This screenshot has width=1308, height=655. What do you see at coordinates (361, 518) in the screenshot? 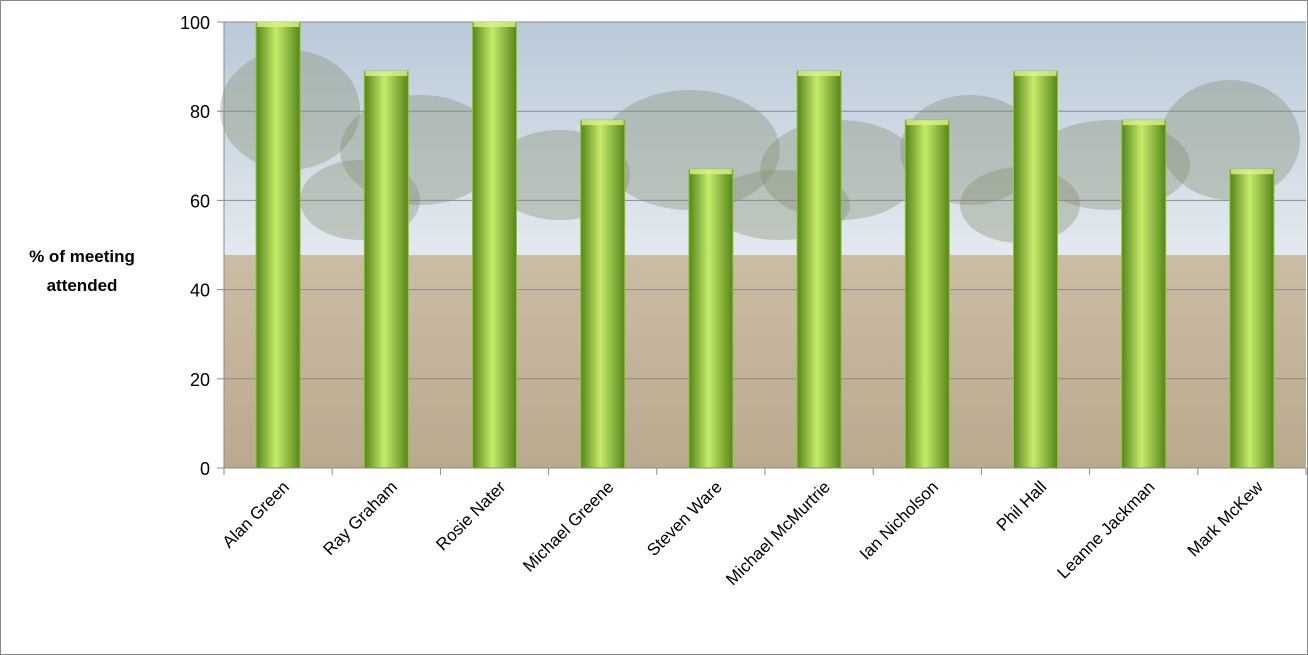
I see `x-tick-label: Ray Graham` at bounding box center [361, 518].